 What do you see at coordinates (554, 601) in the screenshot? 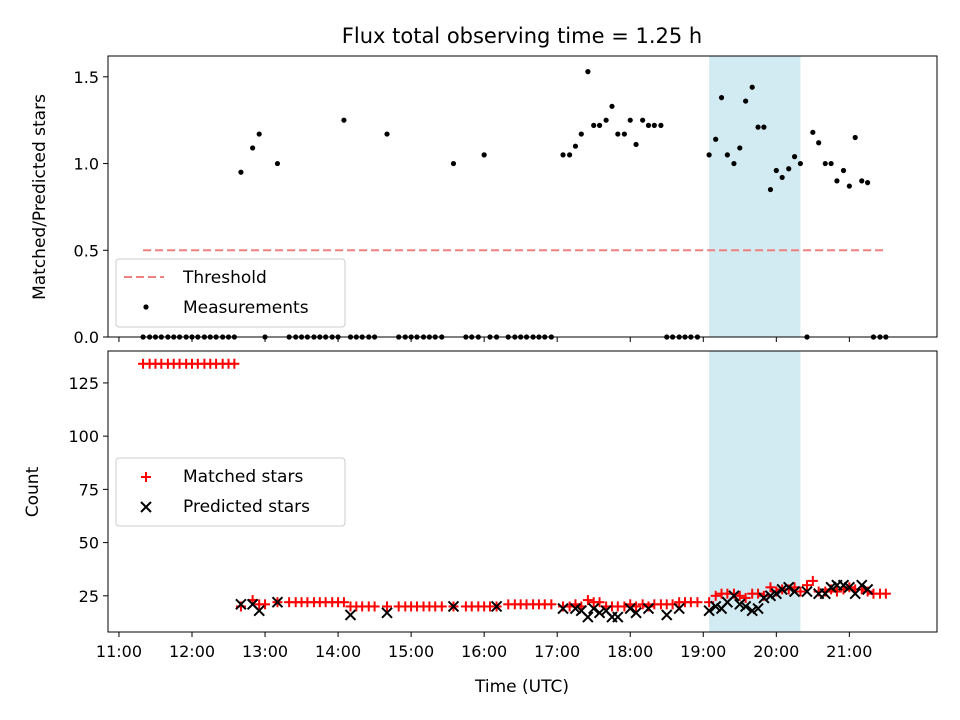
I see `predicted-stars-points` at bounding box center [554, 601].